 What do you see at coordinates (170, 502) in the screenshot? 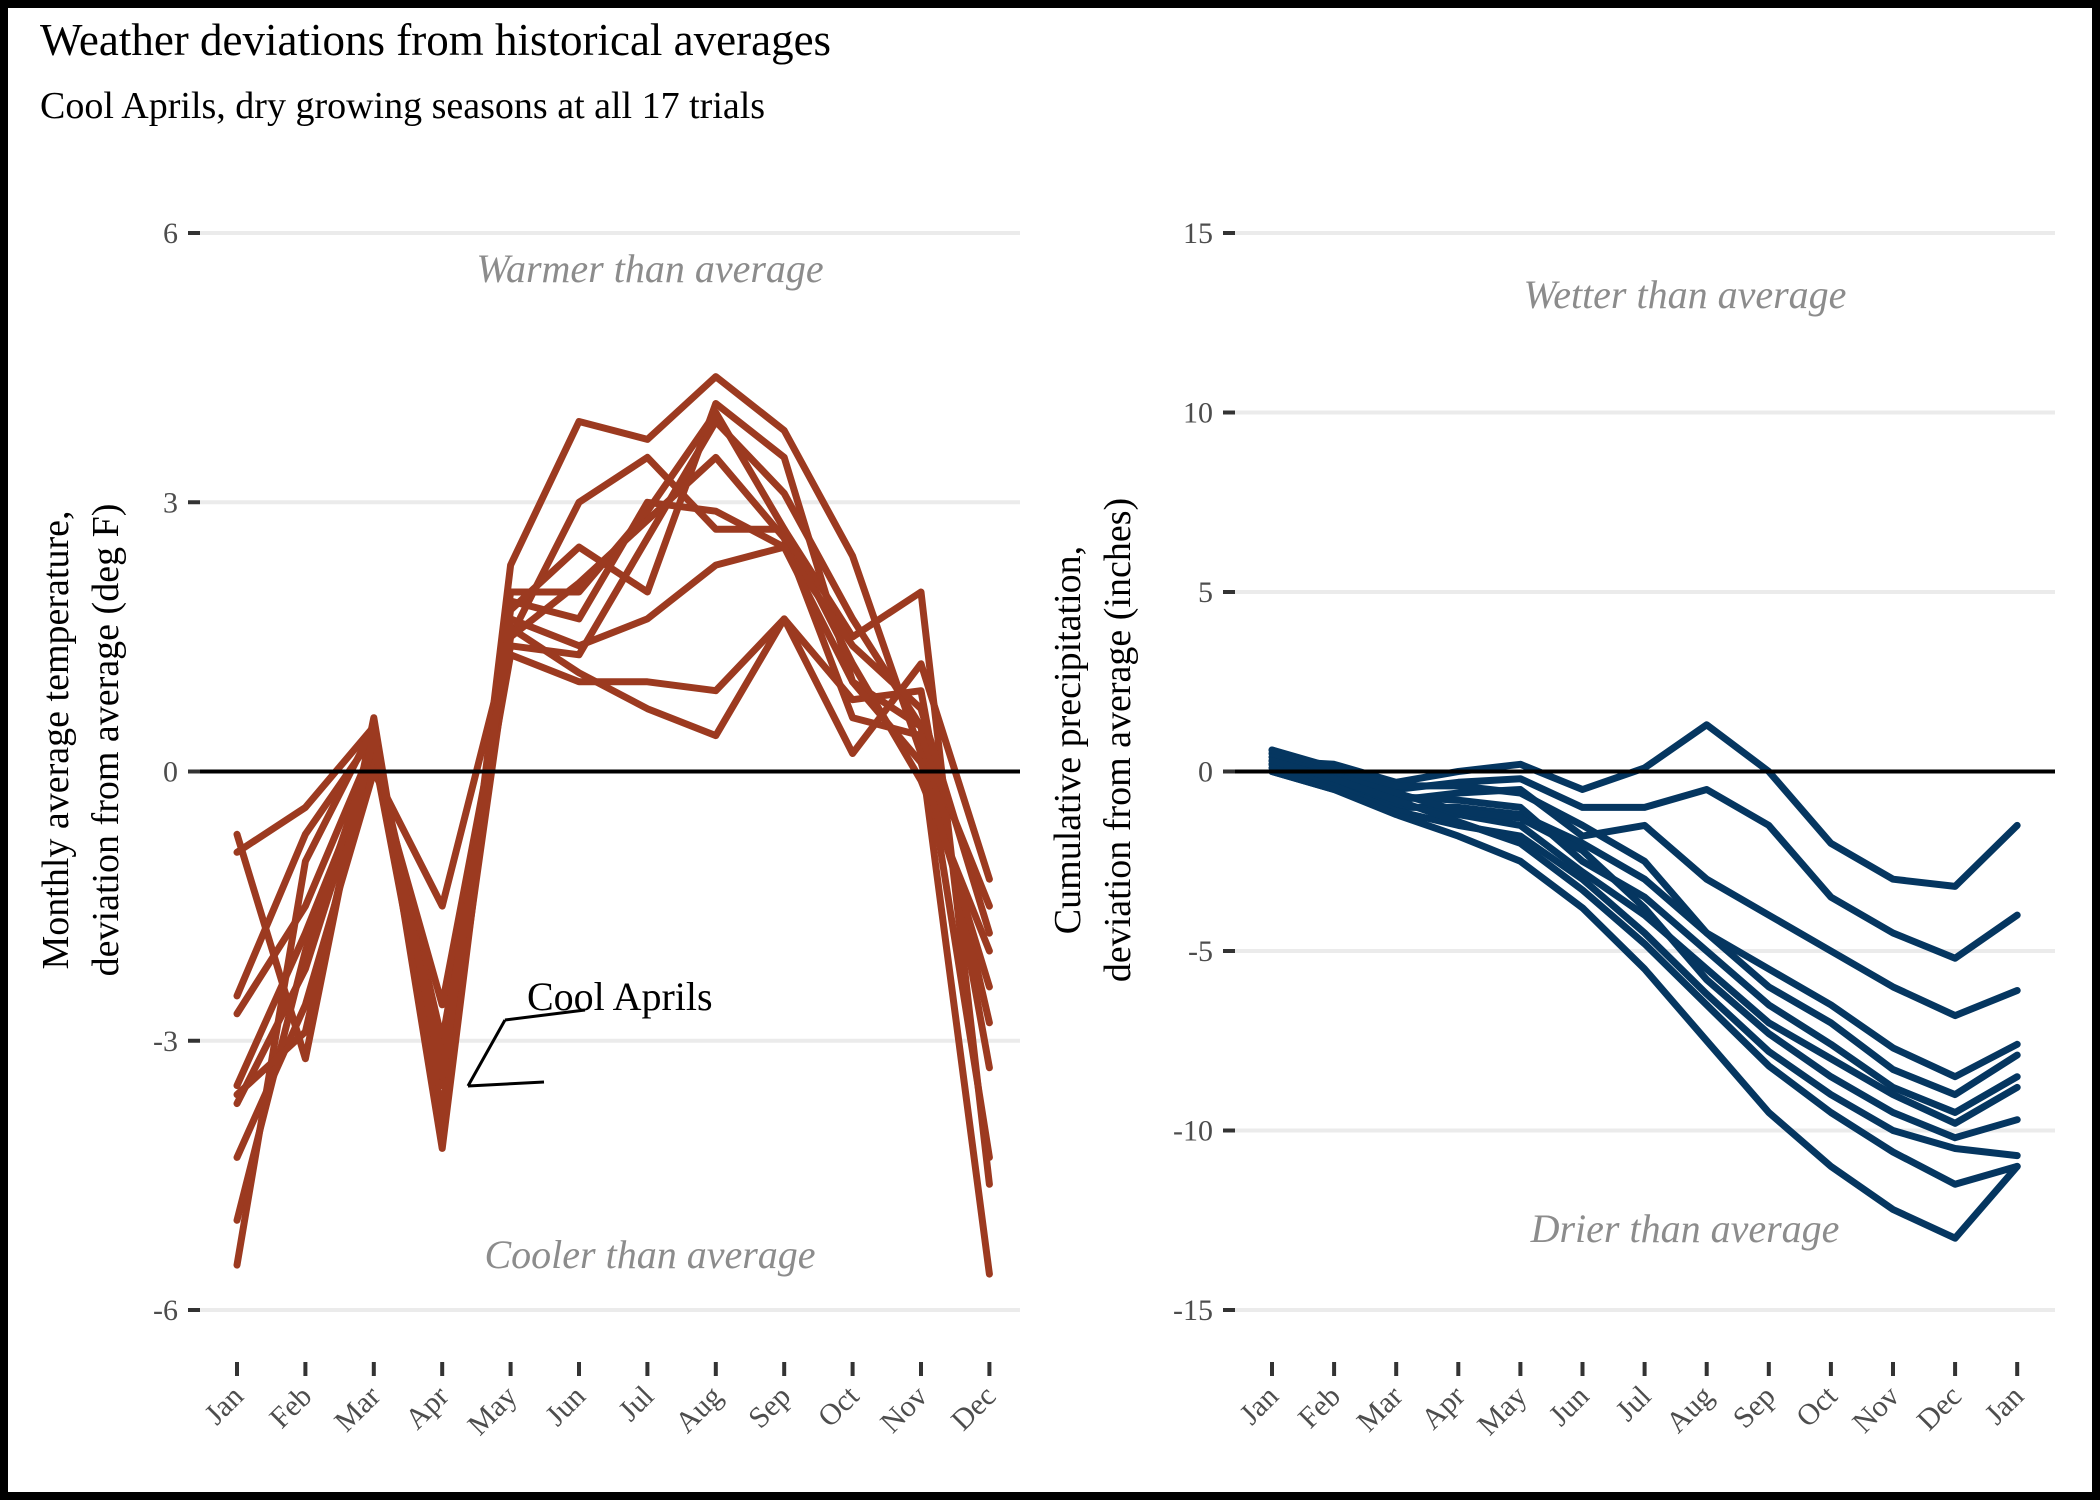
I see `y-tick-label: 3` at bounding box center [170, 502].